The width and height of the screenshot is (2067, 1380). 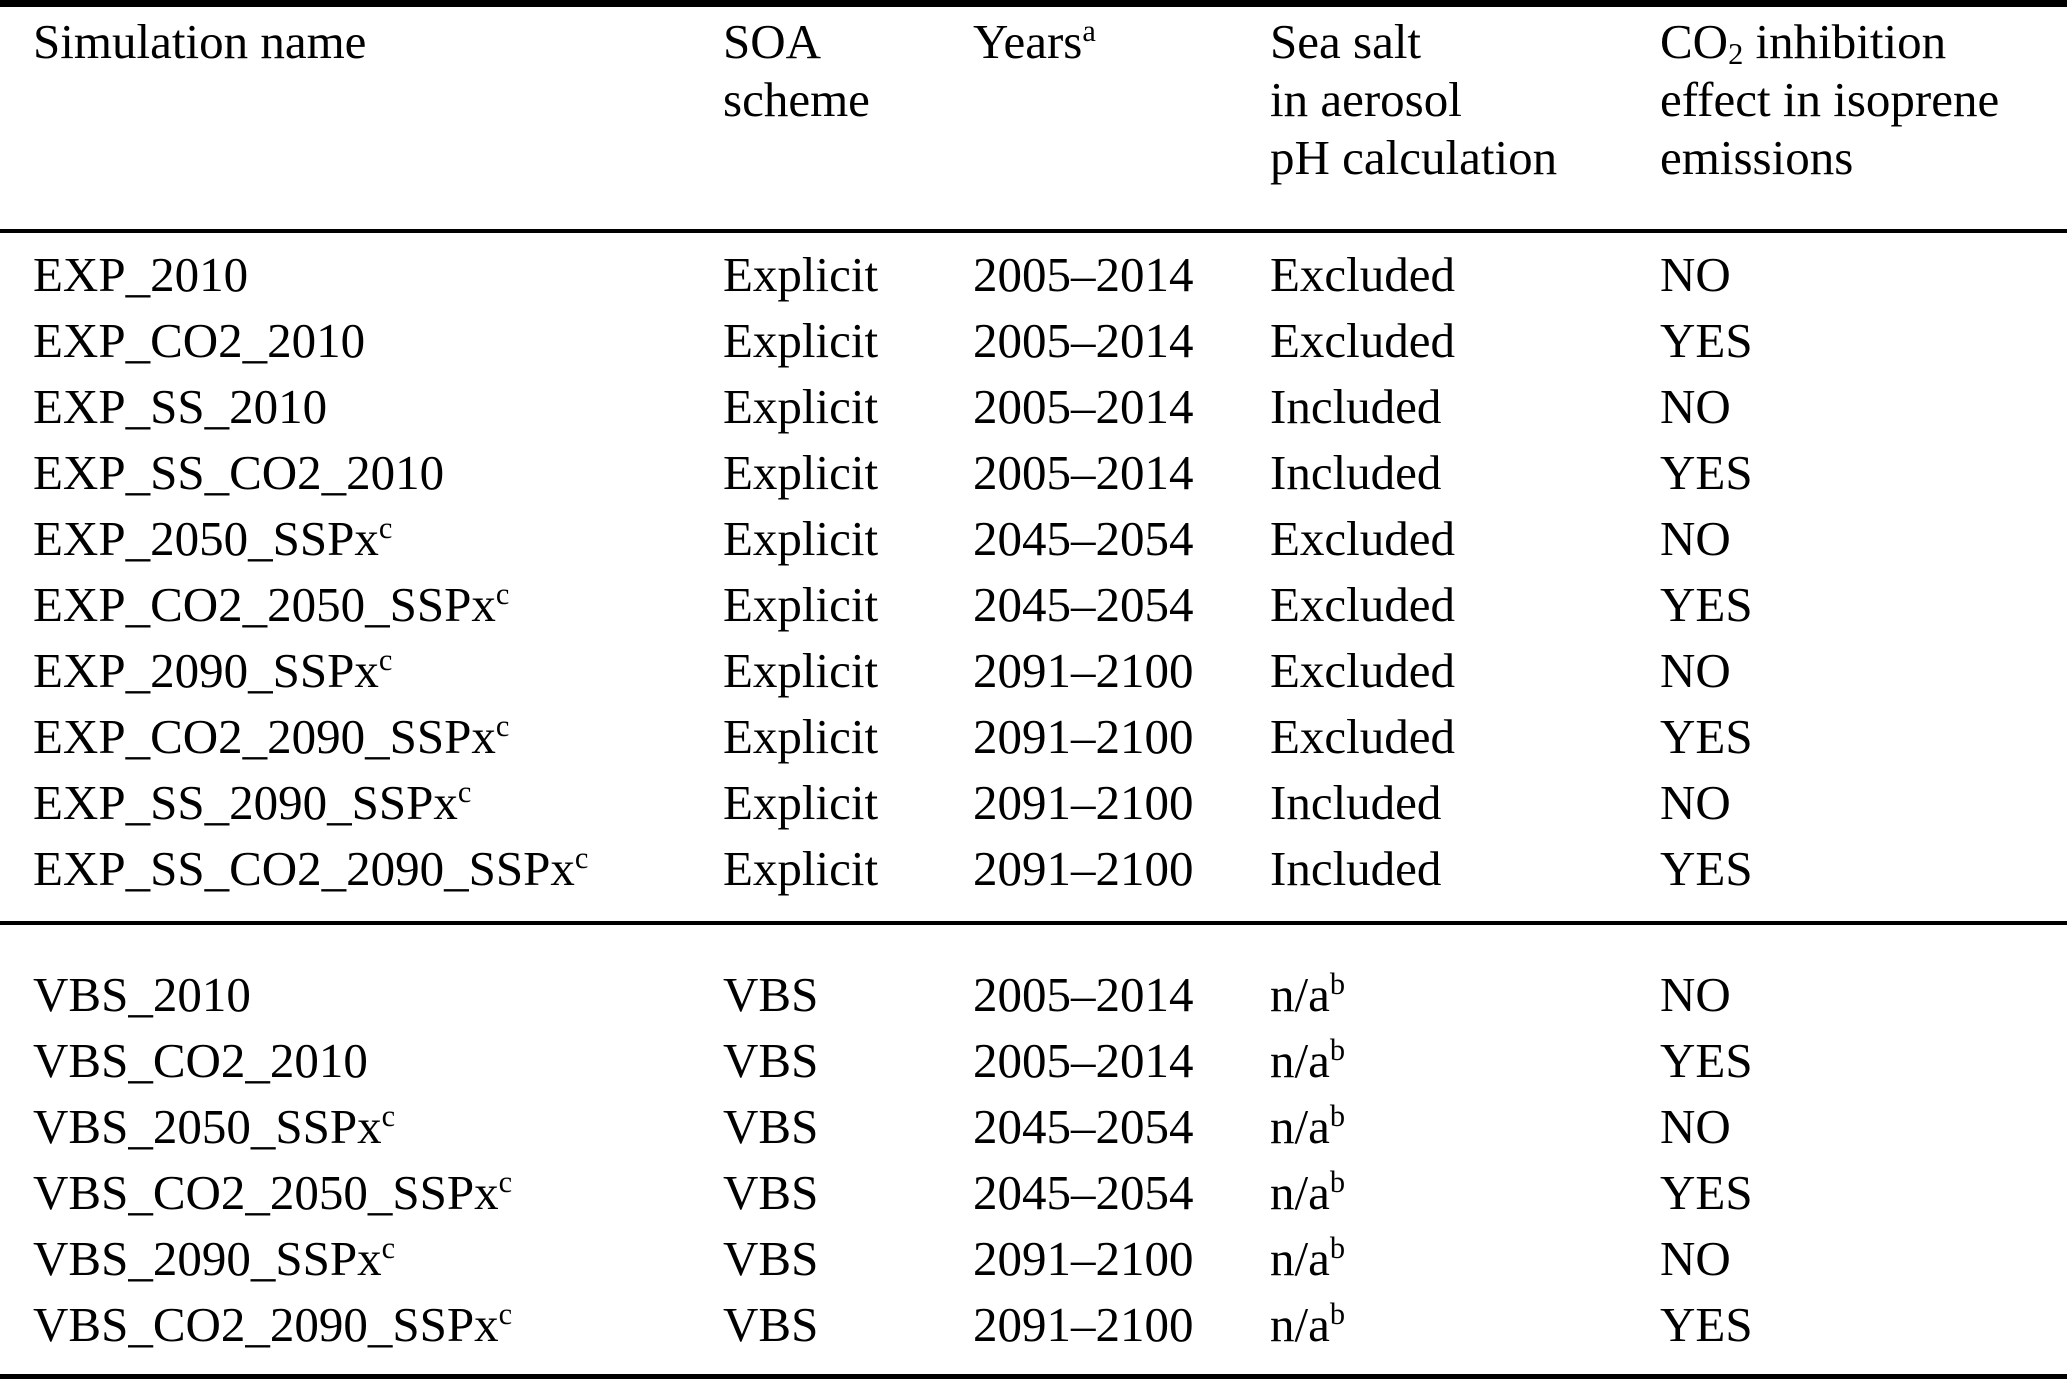 I want to click on table-row: VBS_CO2_2010 VBS 2005–2014 n/ab YES, so click(x=1033, y=1061).